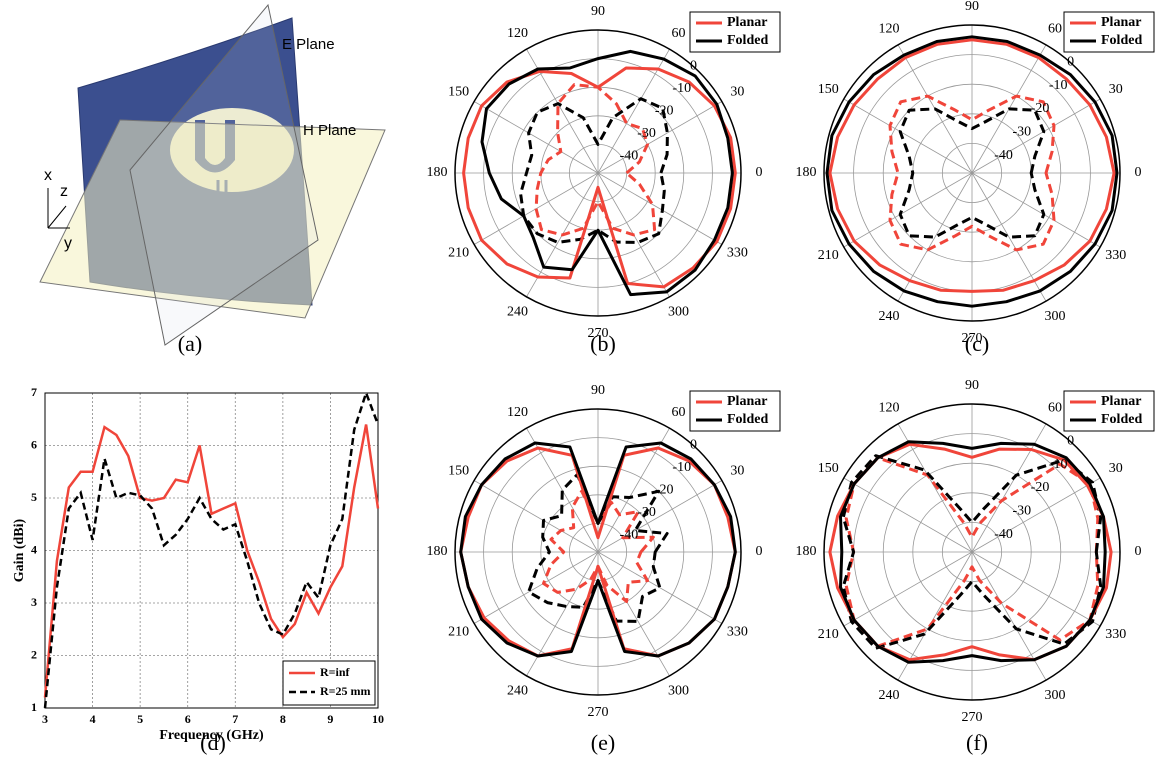  I want to click on plot-border, so click(972, 552).